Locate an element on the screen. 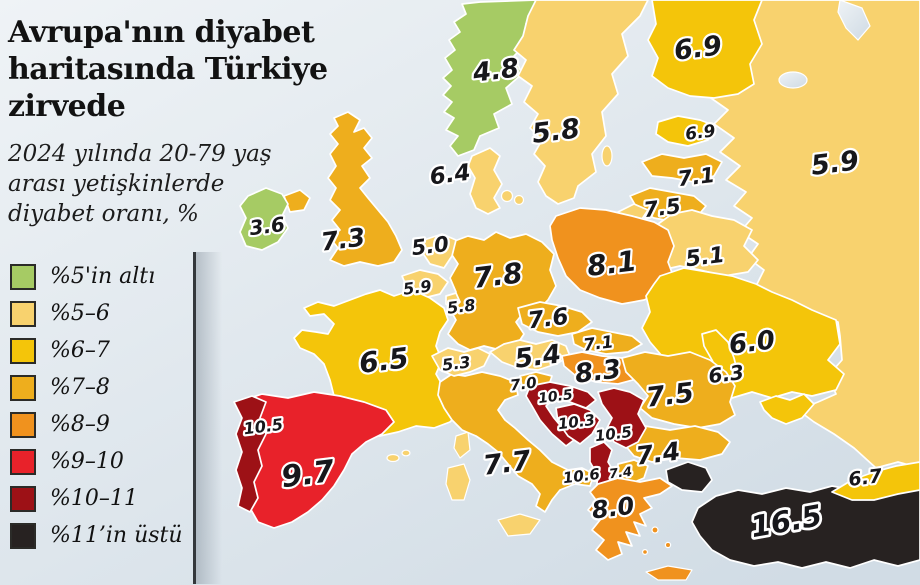  label-luxembourg: 5.8 is located at coordinates (461, 306).